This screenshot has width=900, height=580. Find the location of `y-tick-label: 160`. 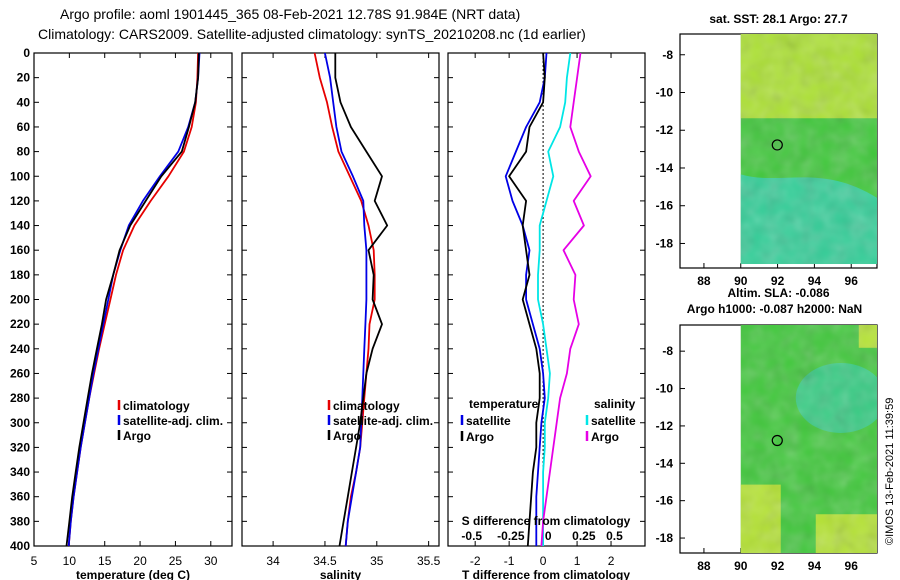

y-tick-label: 160 is located at coordinates (20, 250).